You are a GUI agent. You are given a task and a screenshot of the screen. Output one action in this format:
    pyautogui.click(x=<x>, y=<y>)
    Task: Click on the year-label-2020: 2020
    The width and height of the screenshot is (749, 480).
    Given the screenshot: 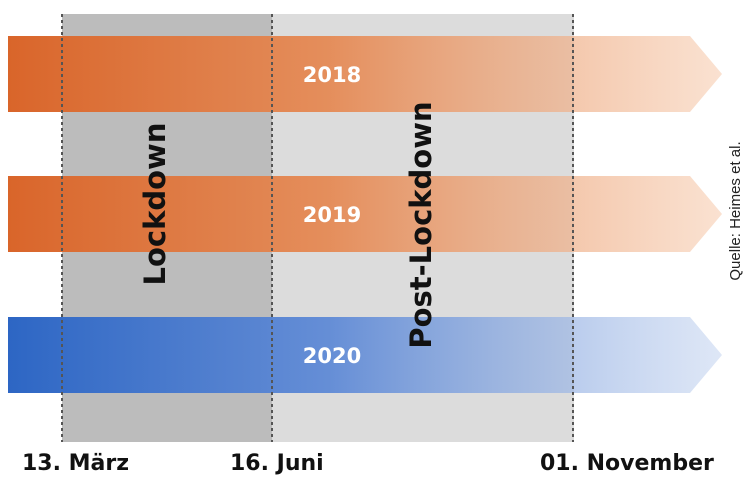 What is the action you would take?
    pyautogui.click(x=332, y=356)
    